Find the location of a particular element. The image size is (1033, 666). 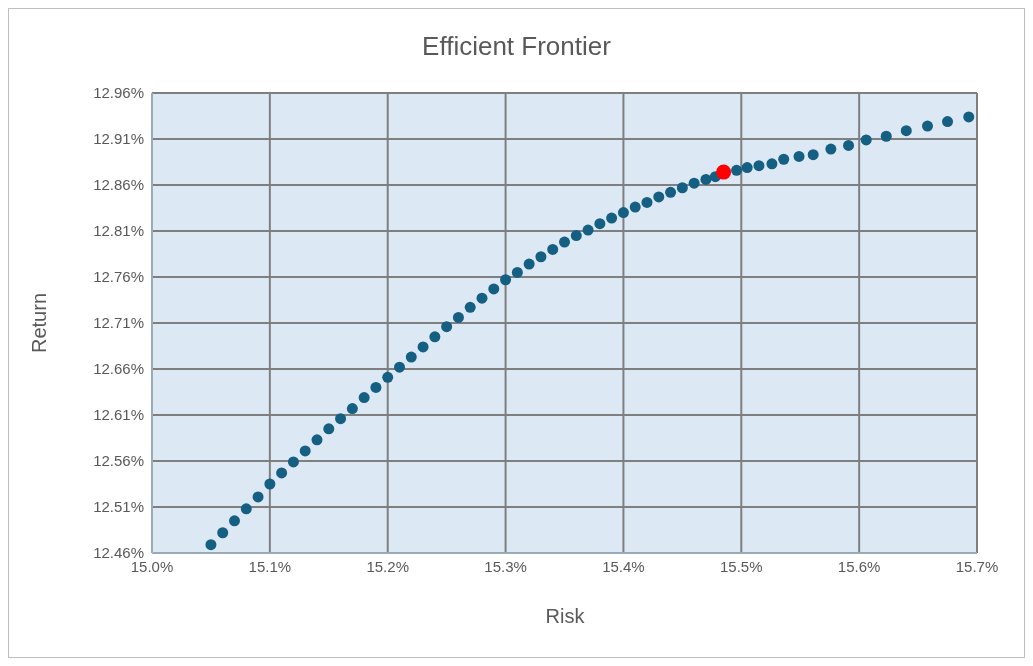

y-tick-label: 12.51% is located at coordinates (118, 507).